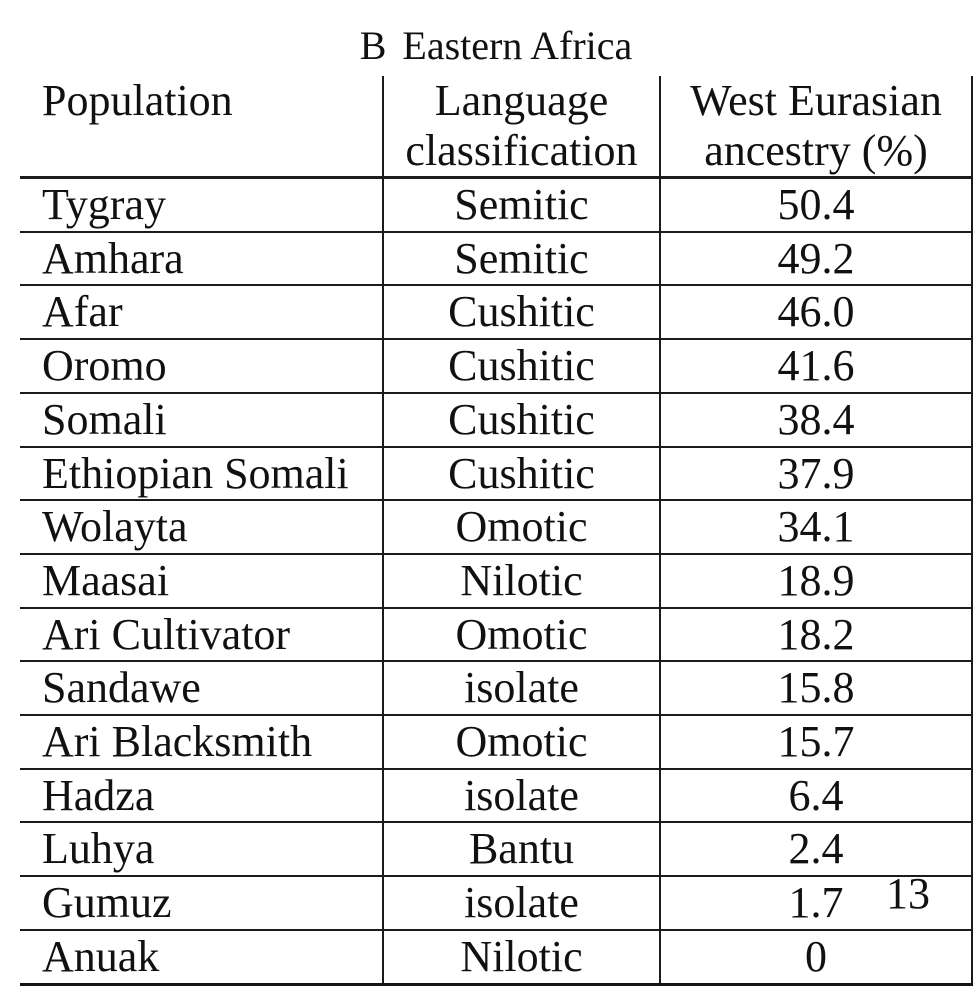 The width and height of the screenshot is (978, 992). I want to click on population-cell: Tygray, so click(201, 205).